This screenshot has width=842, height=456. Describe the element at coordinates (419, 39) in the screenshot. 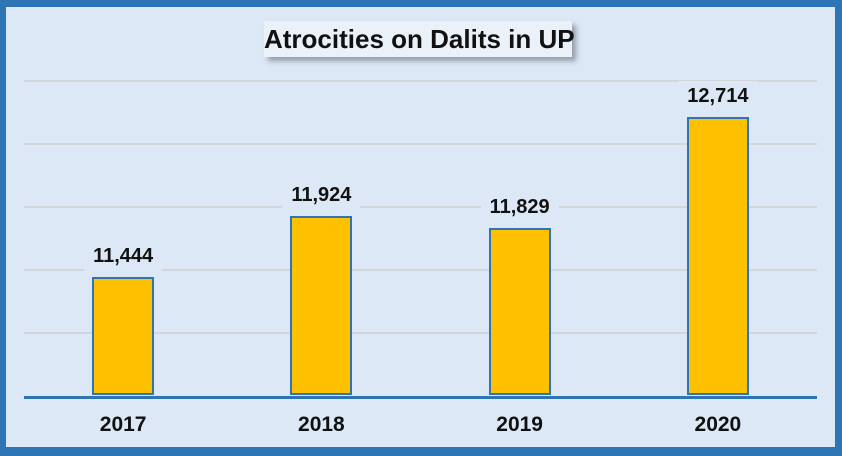

I see `chart-title: Atrocities on Dalits in UP` at that location.